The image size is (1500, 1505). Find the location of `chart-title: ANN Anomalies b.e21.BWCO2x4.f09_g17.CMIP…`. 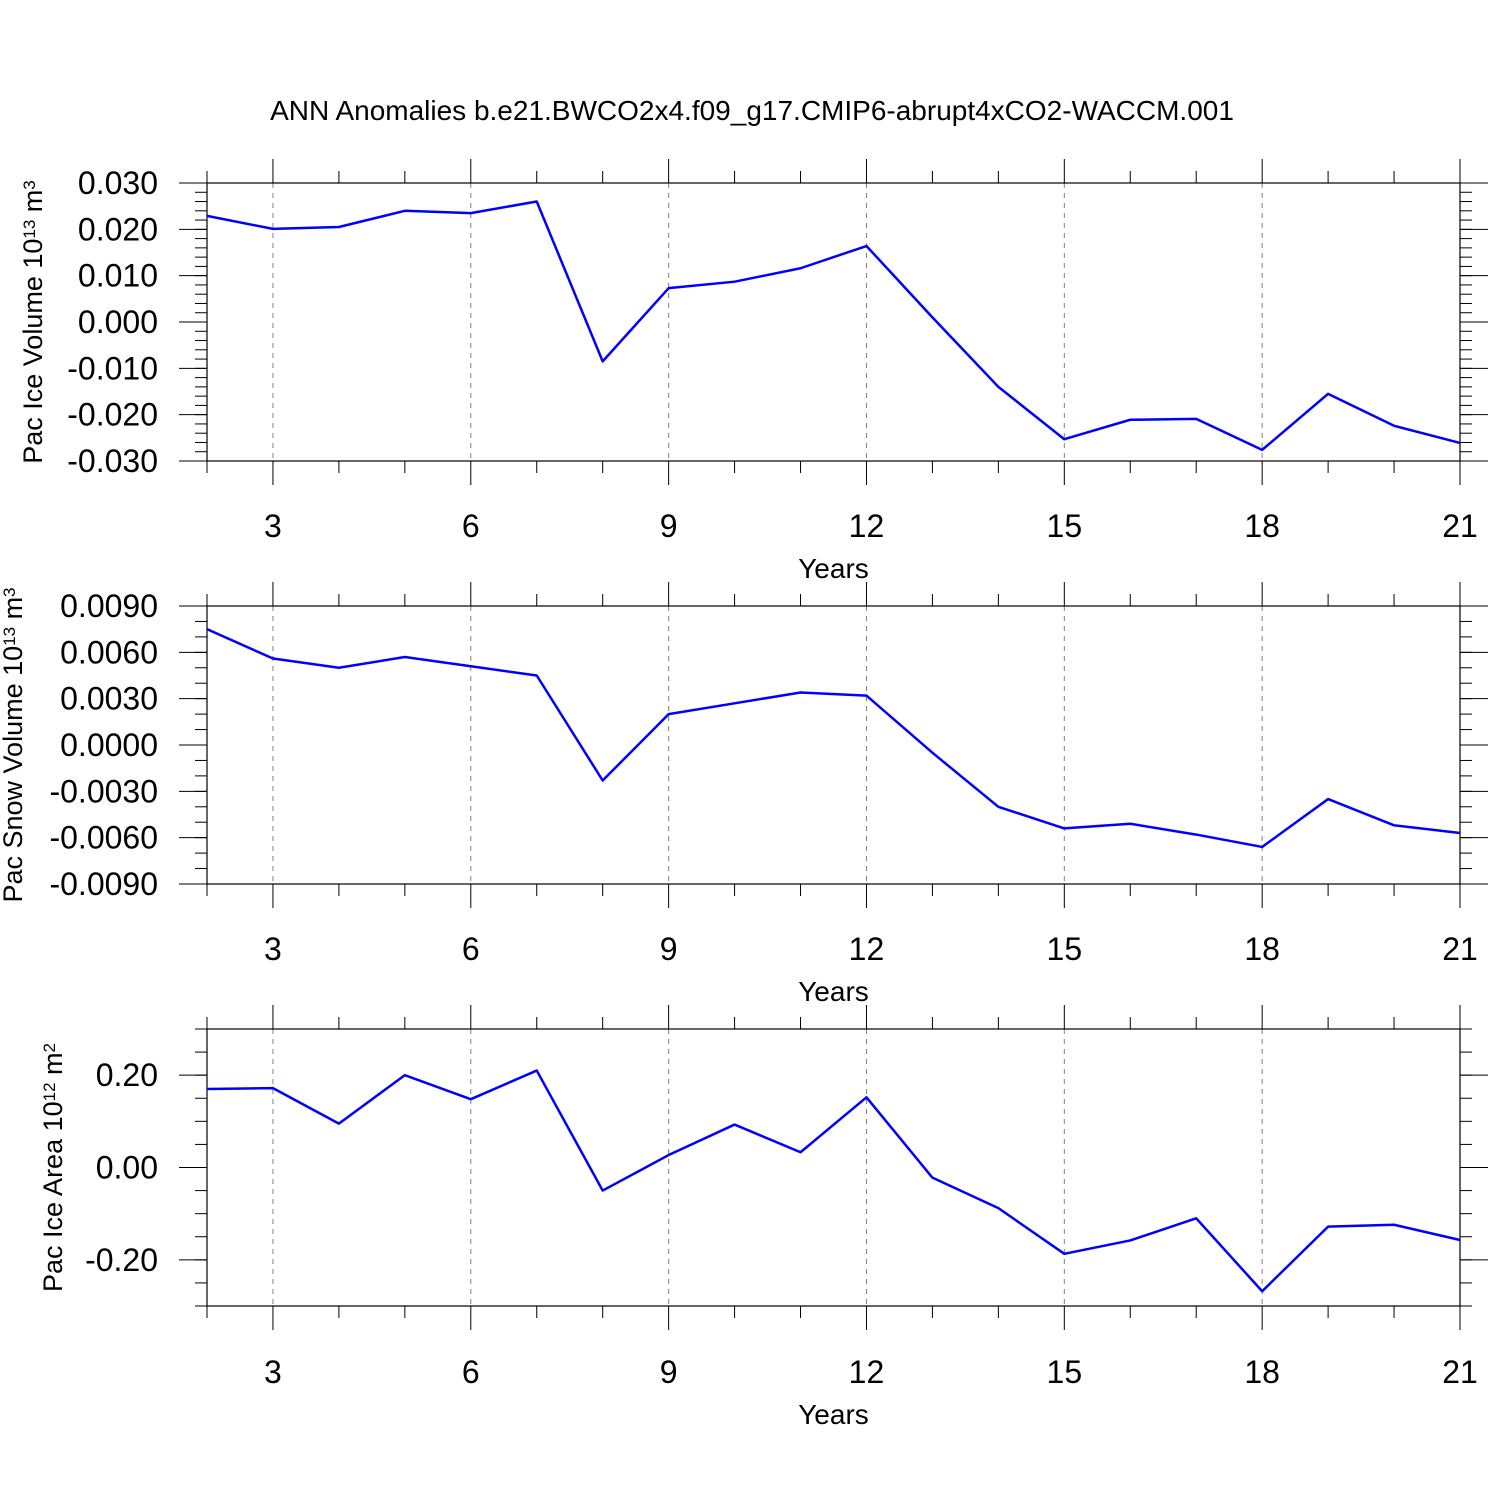

chart-title: ANN Anomalies b.e21.BWCO2x4.f09_g17.CMIP… is located at coordinates (752, 110).